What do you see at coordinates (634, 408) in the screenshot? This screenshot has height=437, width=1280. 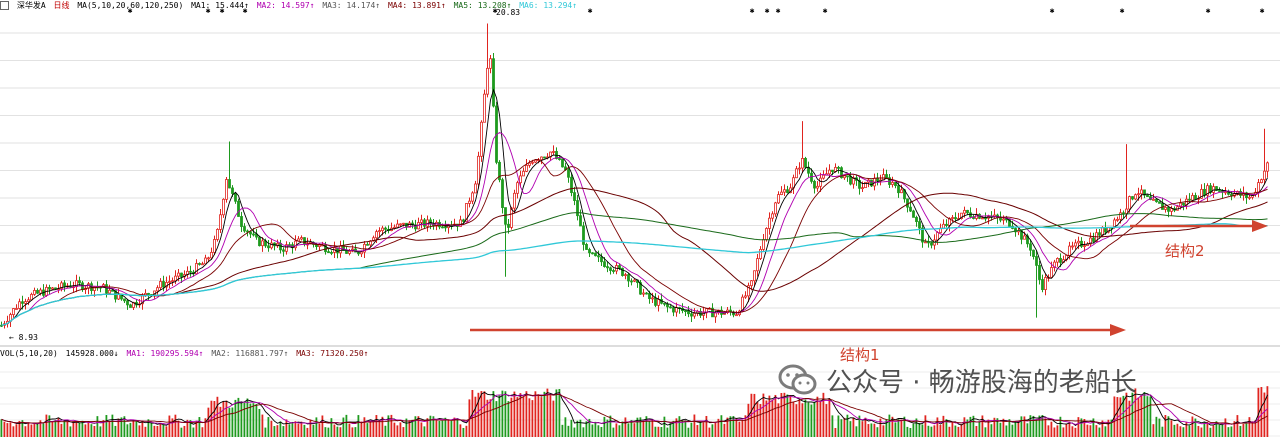 I see `vol-ma5-line` at bounding box center [634, 408].